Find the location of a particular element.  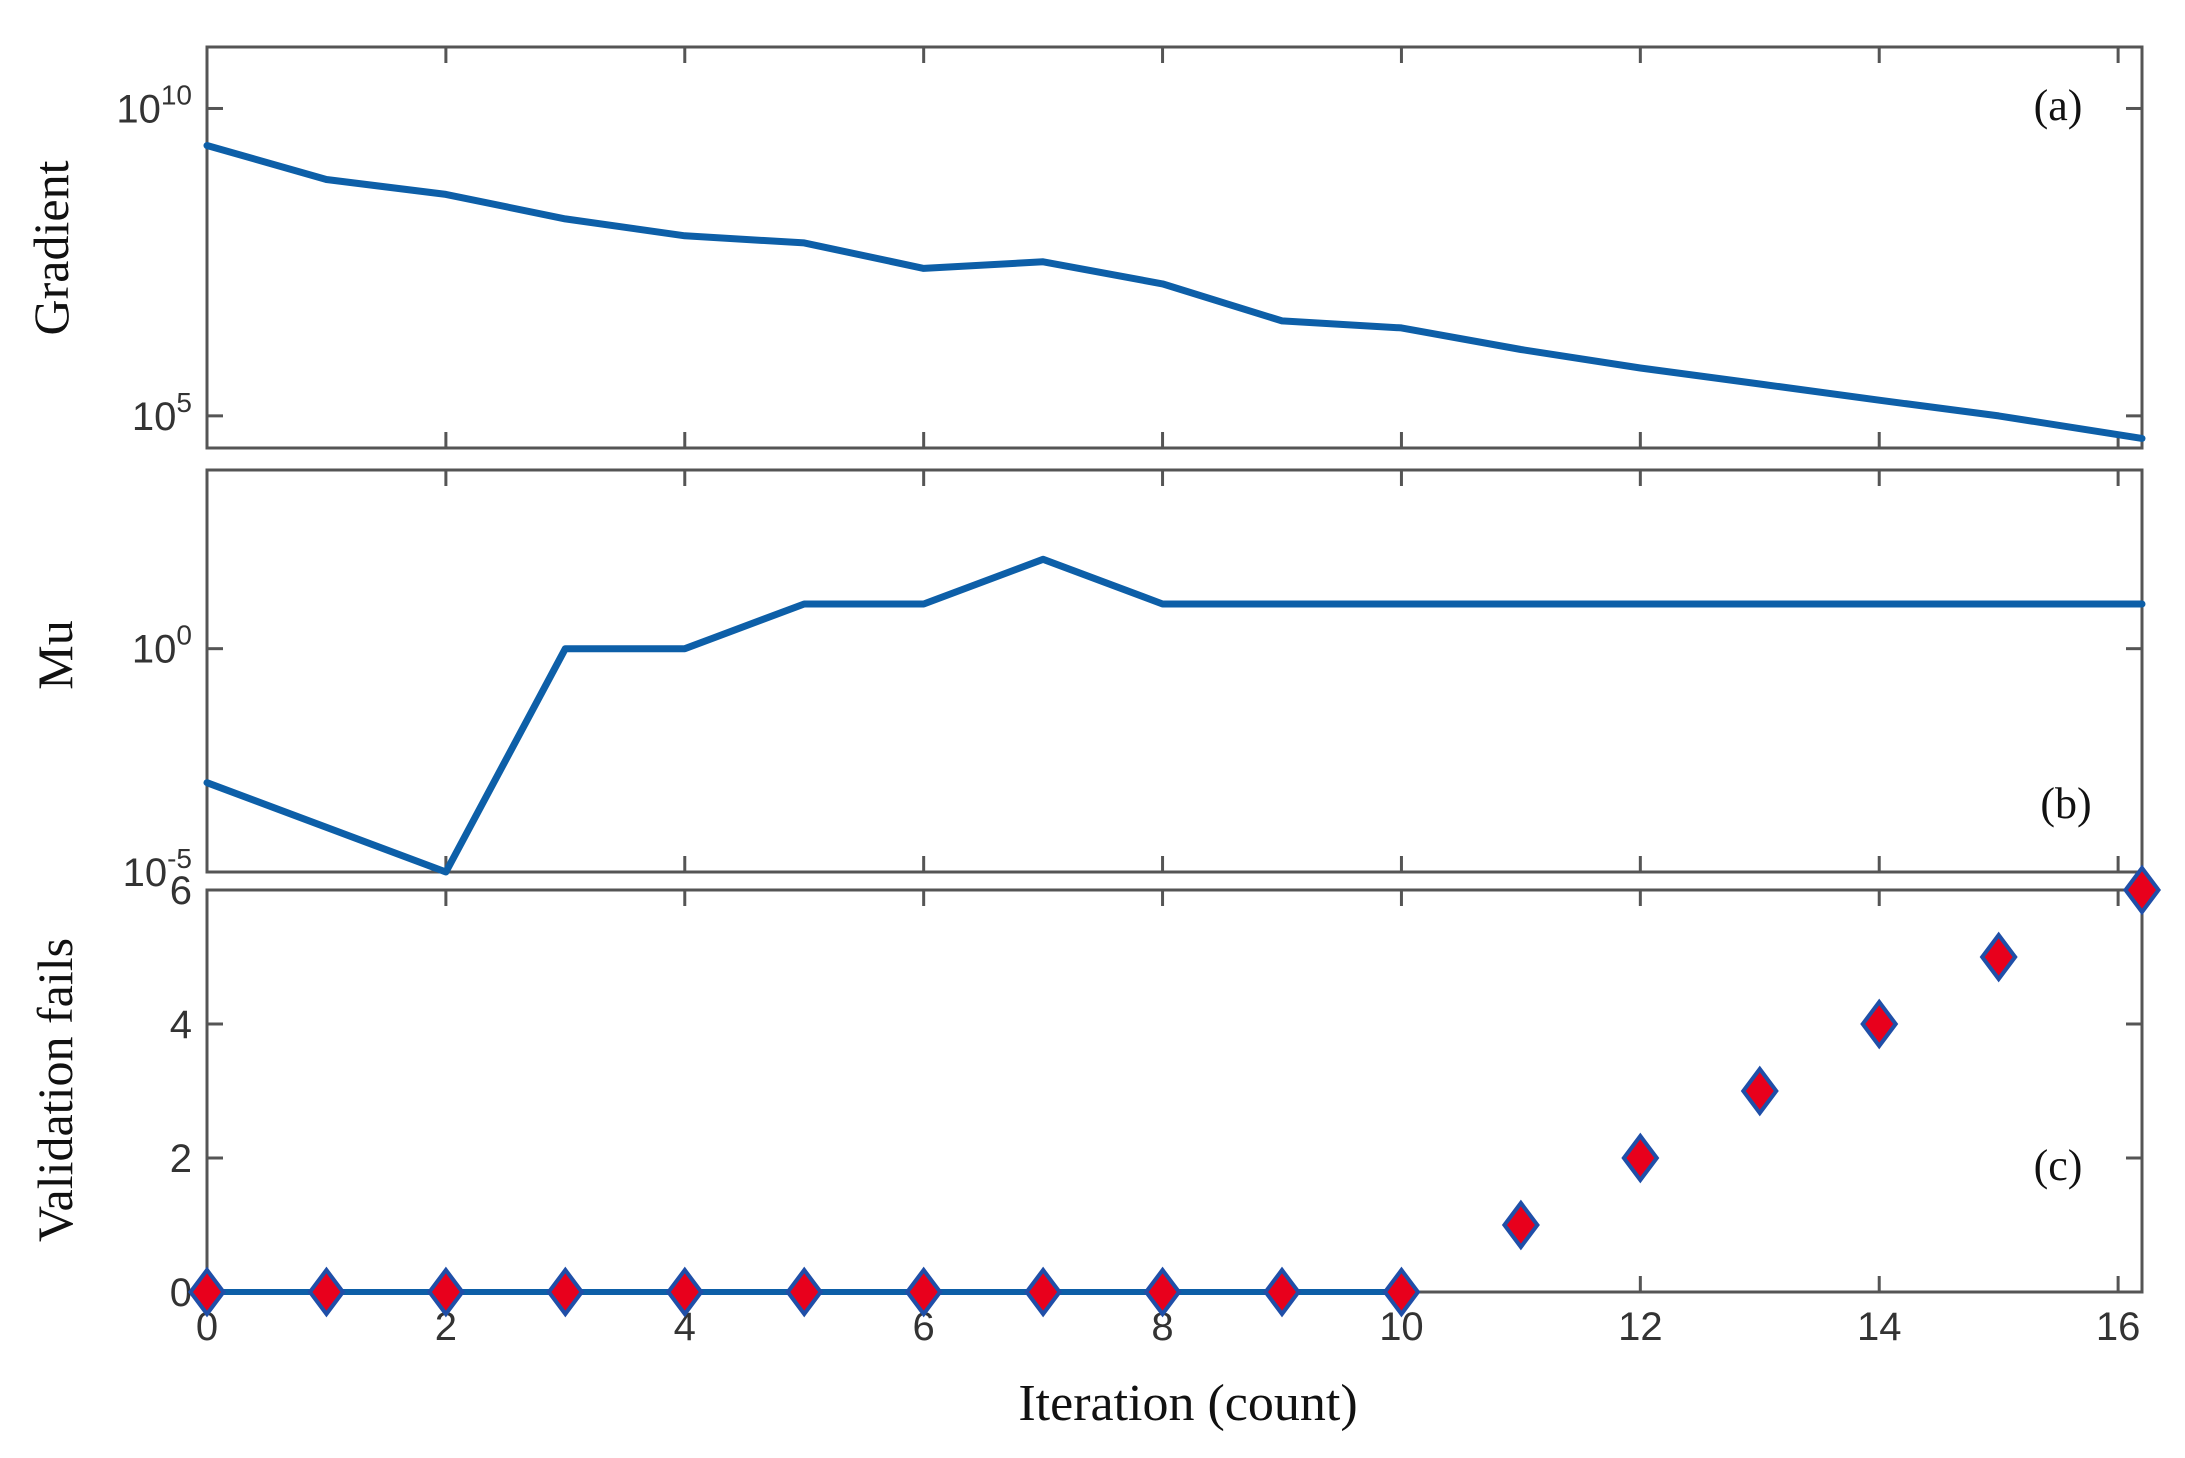

validation-y-axis-label: Validation fails is located at coordinates (55, 1090).